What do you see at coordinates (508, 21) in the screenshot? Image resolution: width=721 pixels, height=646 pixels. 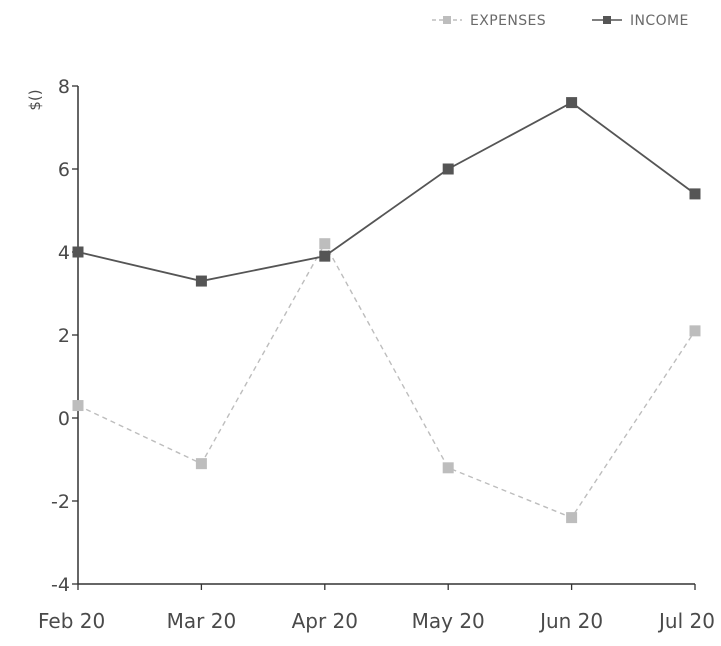 I see `expenses-legend-label: EXPENSES` at bounding box center [508, 21].